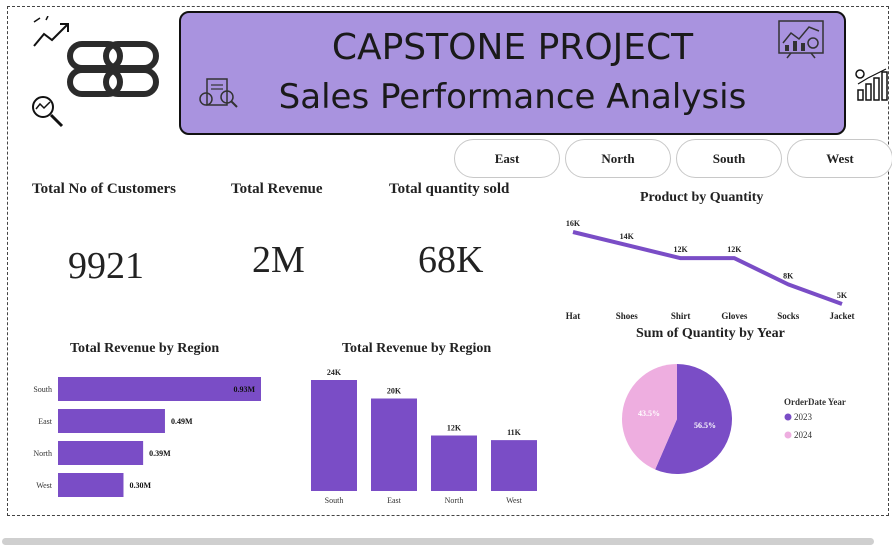 The image size is (892, 548). I want to click on data-label: 0.49M, so click(182, 421).